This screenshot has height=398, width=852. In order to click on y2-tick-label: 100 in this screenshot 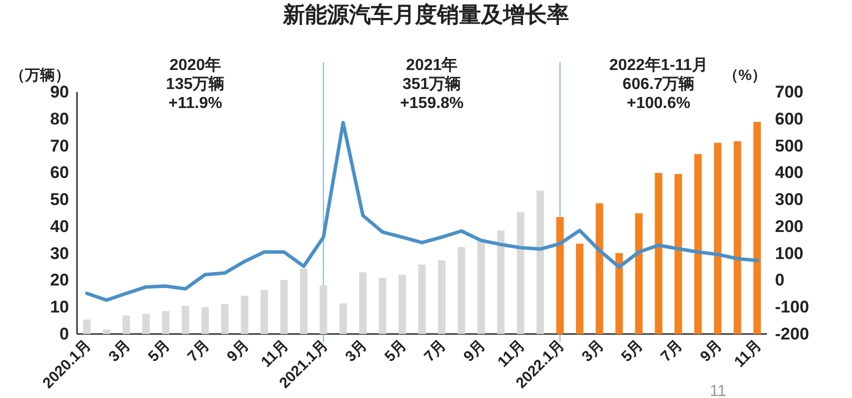, I will do `click(789, 253)`.